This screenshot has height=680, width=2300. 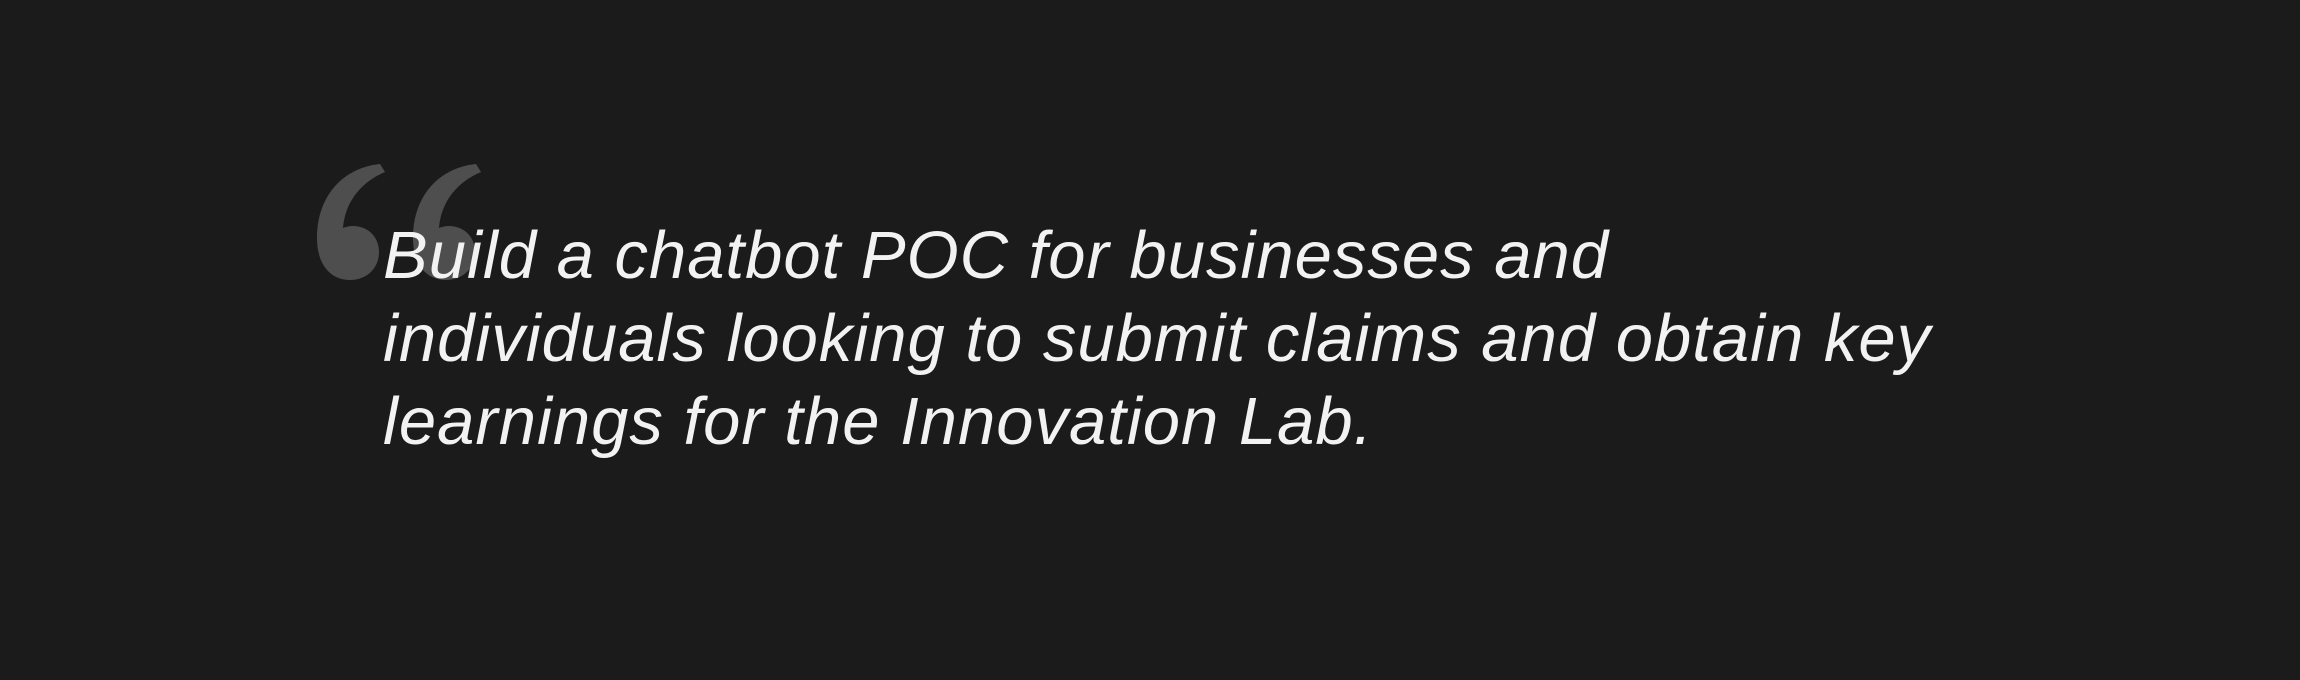 I want to click on quote-line: Build a chatbot POC for businesses and, so click(x=996, y=255).